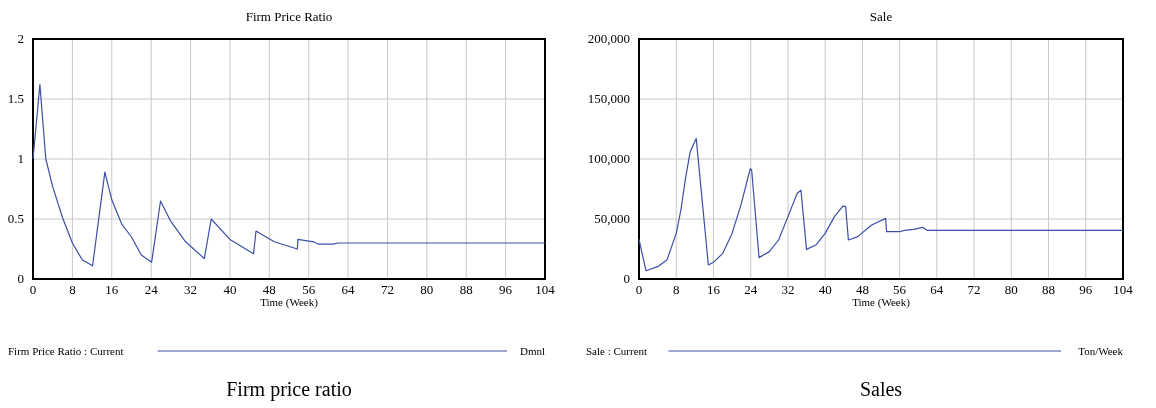 The height and width of the screenshot is (408, 1156). I want to click on y-tick-label: 1, so click(20, 158).